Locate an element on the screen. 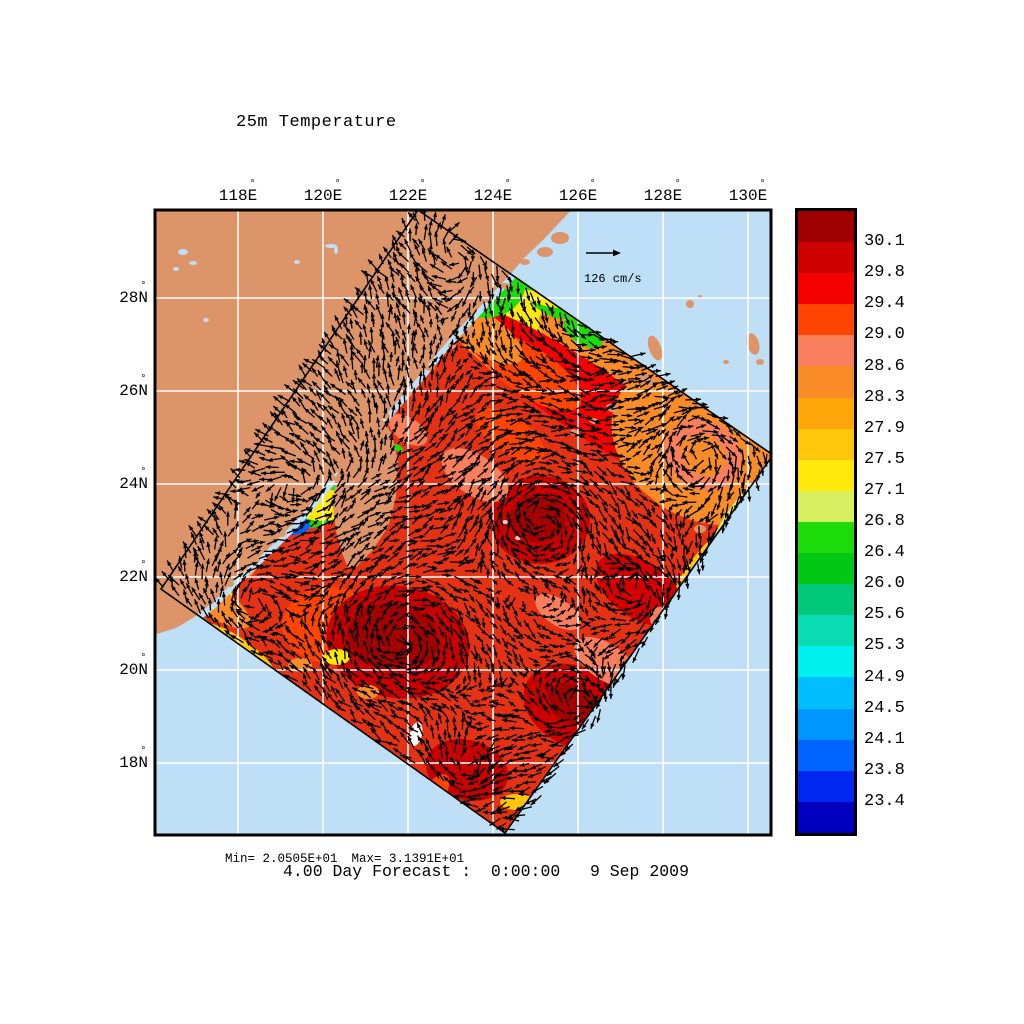 This screenshot has width=1024, height=1024. colorbar-tick-label: 27.1 is located at coordinates (884, 490).